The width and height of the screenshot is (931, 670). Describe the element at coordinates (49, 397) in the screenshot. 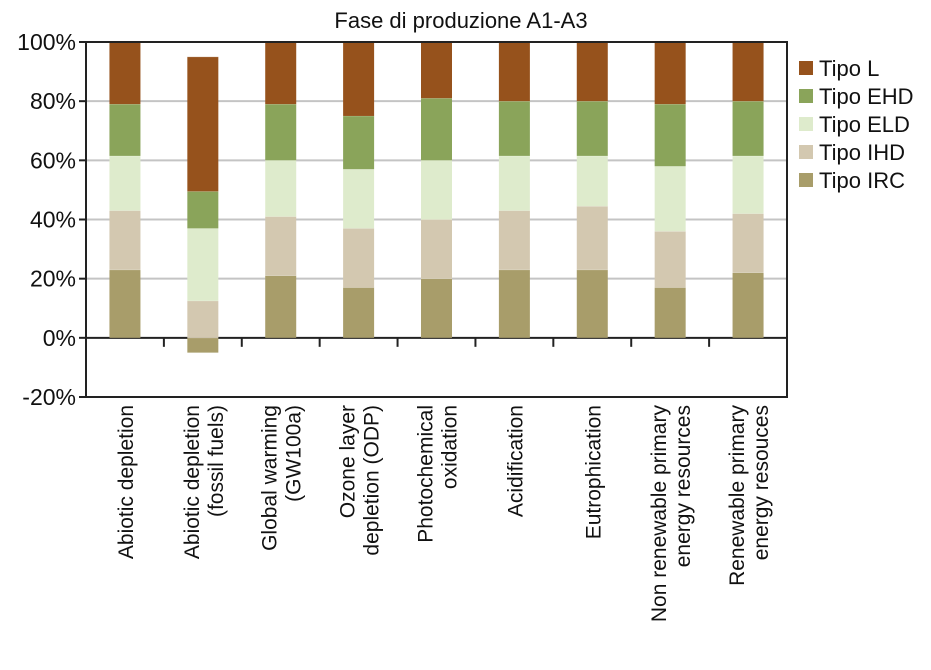

I see `y-tick-label: -20%` at that location.